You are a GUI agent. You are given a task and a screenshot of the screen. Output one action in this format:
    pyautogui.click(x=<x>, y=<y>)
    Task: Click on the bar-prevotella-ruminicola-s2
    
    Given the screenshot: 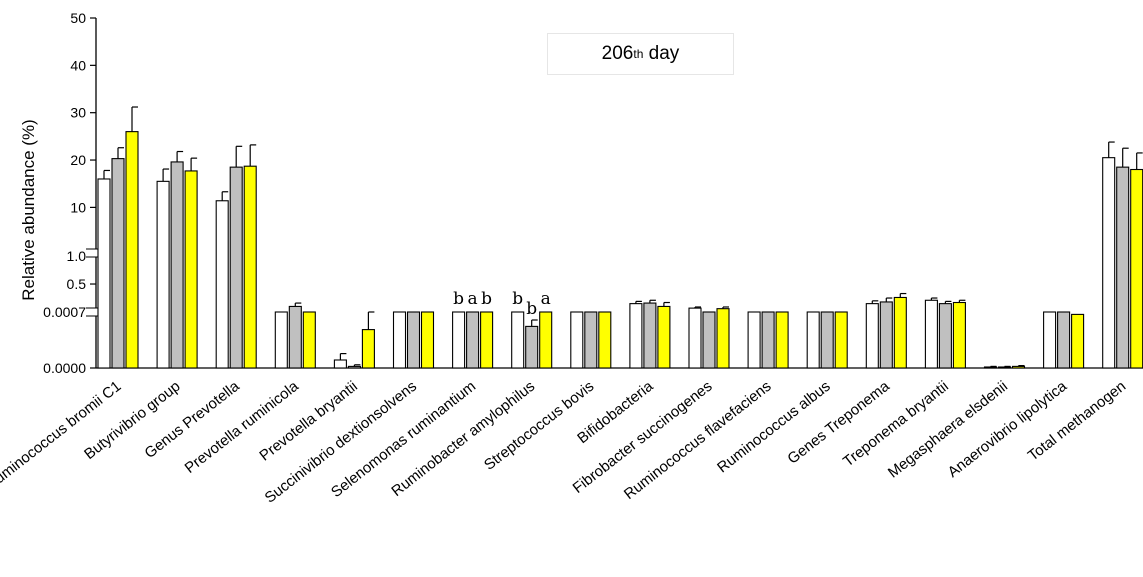 What is the action you would take?
    pyautogui.click(x=295, y=337)
    